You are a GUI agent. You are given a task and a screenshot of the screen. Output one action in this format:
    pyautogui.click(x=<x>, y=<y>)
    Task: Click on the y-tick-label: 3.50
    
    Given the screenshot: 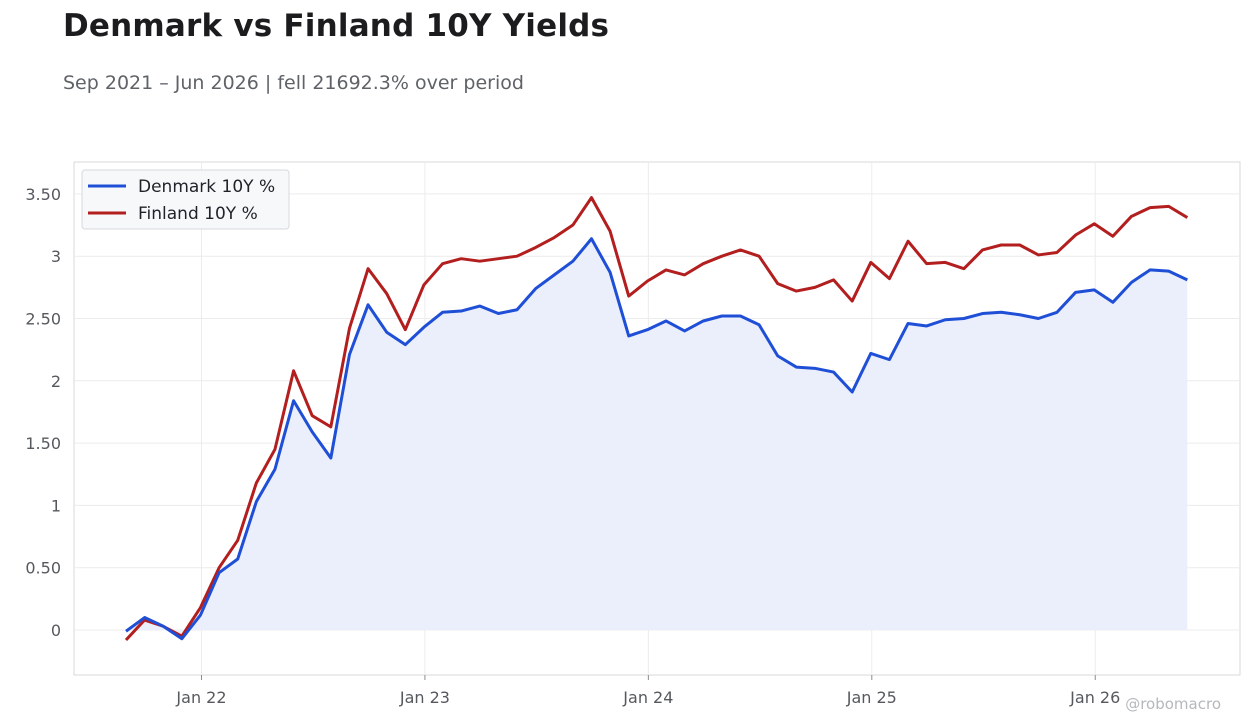 What is the action you would take?
    pyautogui.click(x=43, y=194)
    